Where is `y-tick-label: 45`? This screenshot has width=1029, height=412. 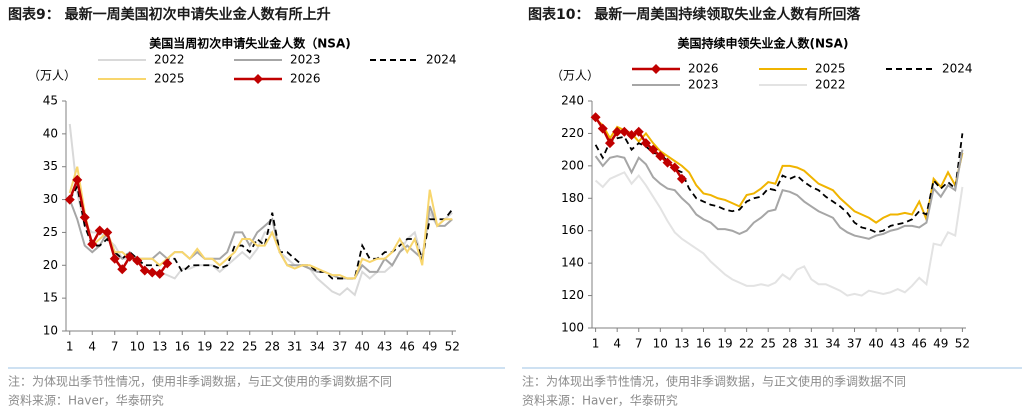 y-tick-label: 45 is located at coordinates (50, 101).